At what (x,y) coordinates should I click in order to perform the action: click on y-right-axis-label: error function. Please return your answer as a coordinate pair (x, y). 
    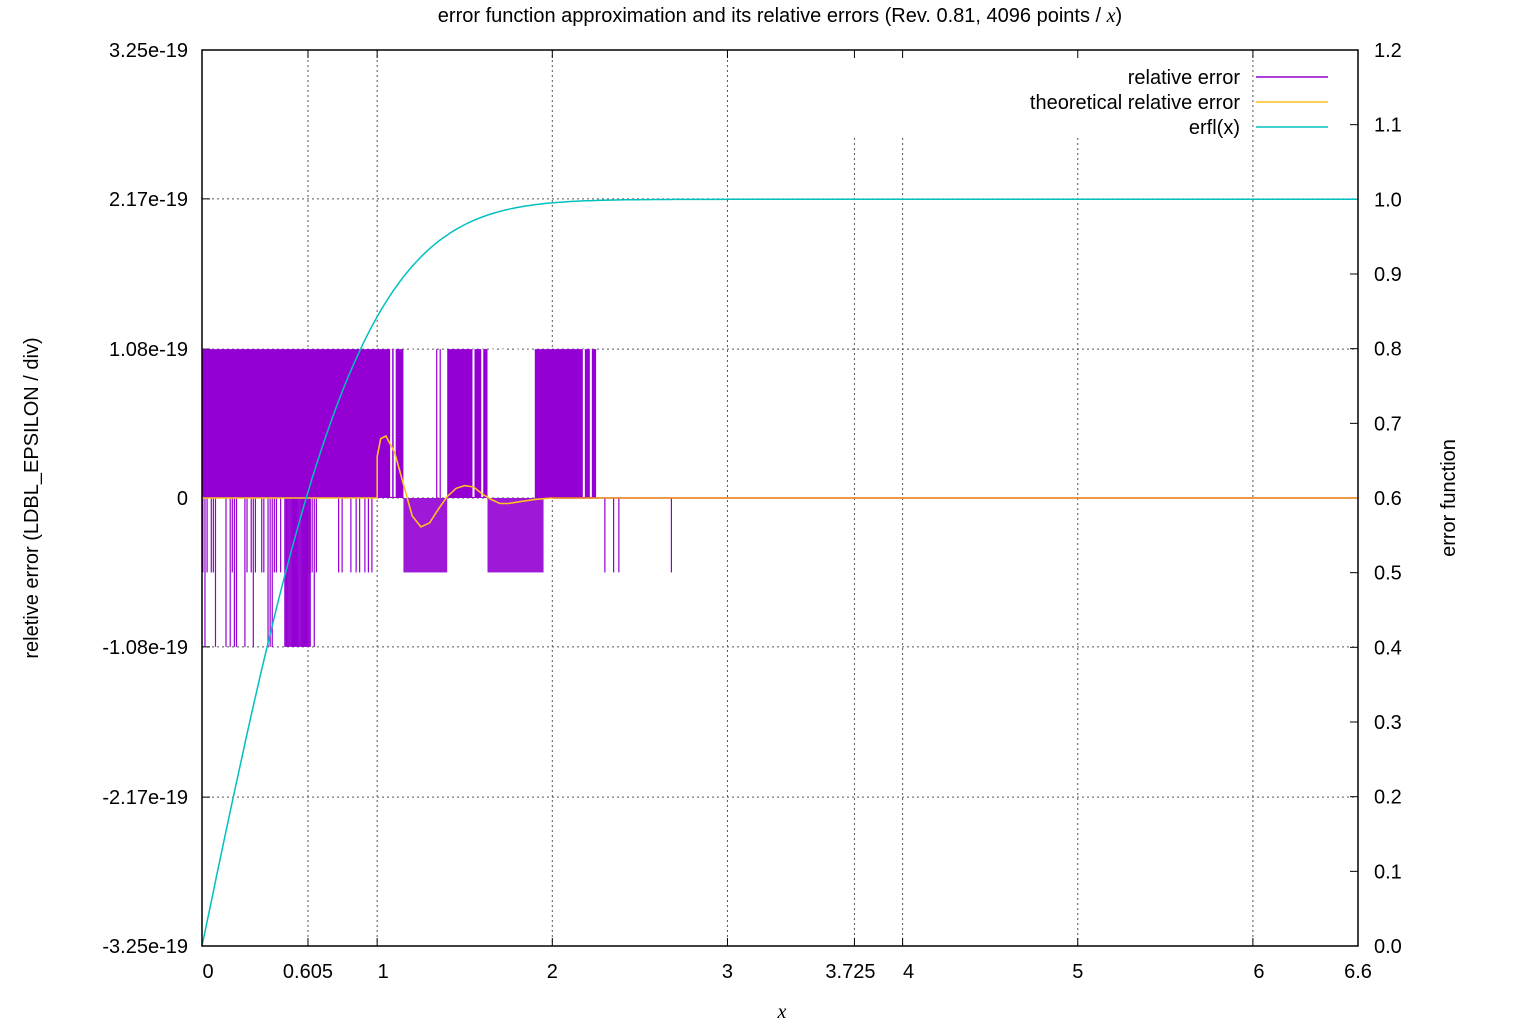
    Looking at the image, I should click on (1449, 498).